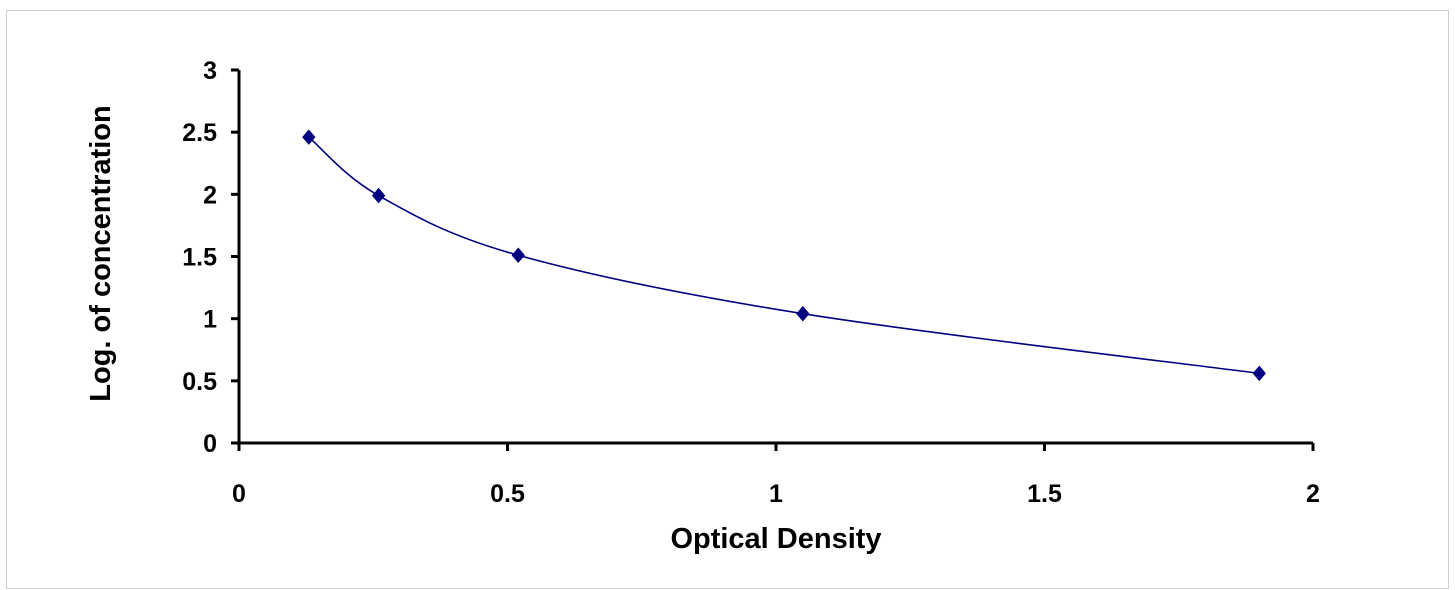  What do you see at coordinates (101, 253) in the screenshot?
I see `y-axis-title: Log. of concentration` at bounding box center [101, 253].